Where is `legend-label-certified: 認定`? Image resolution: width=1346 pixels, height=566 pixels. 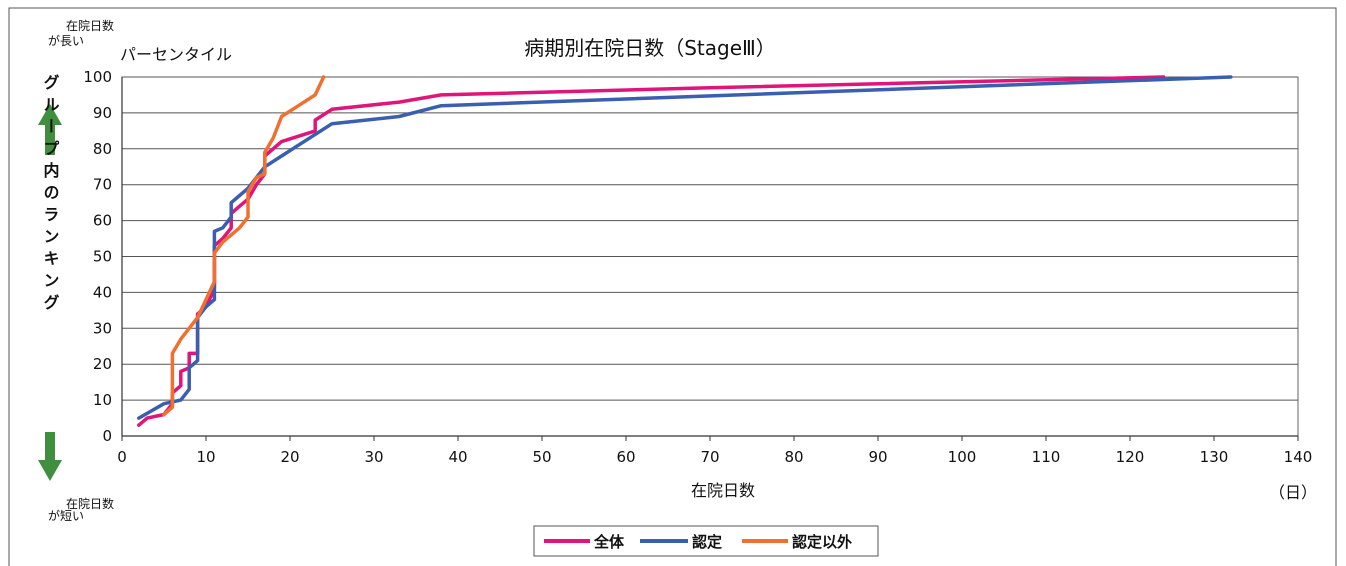
legend-label-certified: 認定 is located at coordinates (707, 542).